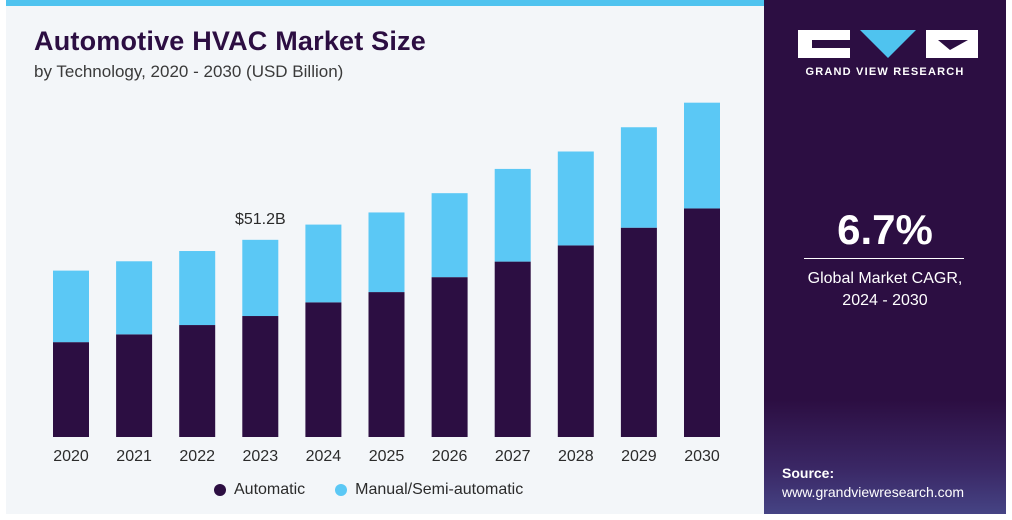 The width and height of the screenshot is (1012, 520). What do you see at coordinates (702, 456) in the screenshot?
I see `x-tick-label-2030: 2030` at bounding box center [702, 456].